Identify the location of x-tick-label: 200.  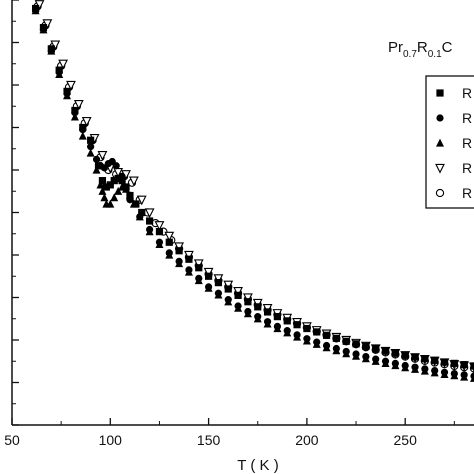
(307, 440).